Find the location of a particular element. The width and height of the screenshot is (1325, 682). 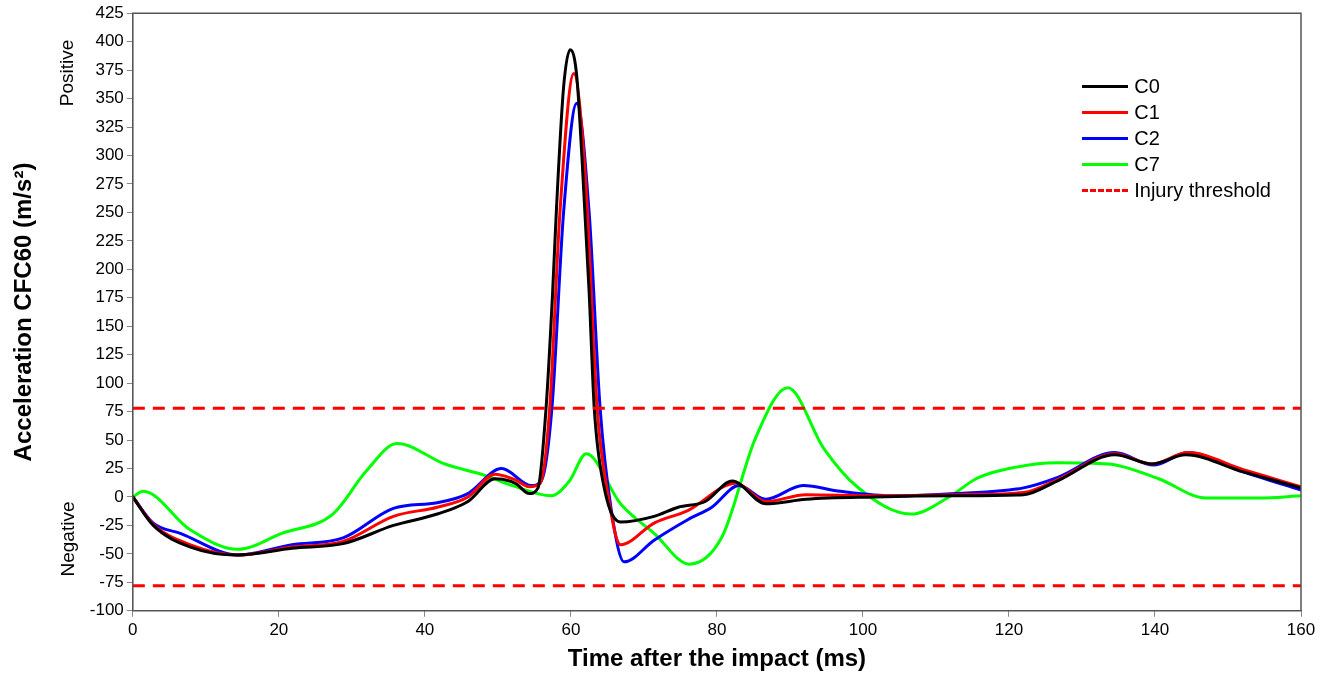

y-tick-label: 425 is located at coordinates (109, 12).